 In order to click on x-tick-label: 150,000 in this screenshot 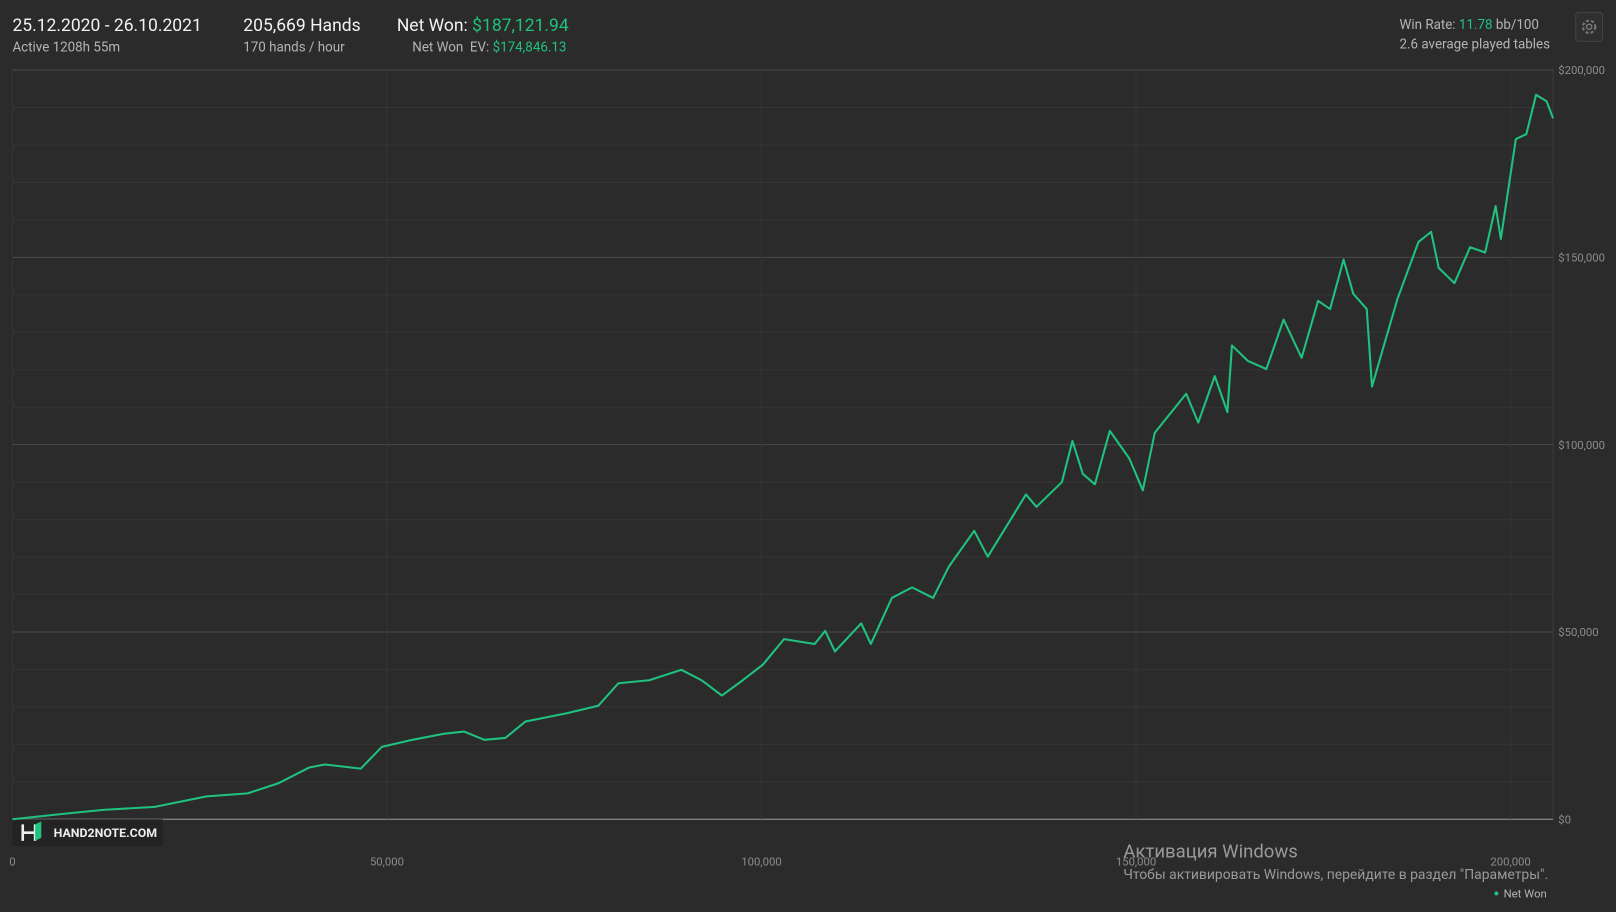, I will do `click(1136, 862)`.